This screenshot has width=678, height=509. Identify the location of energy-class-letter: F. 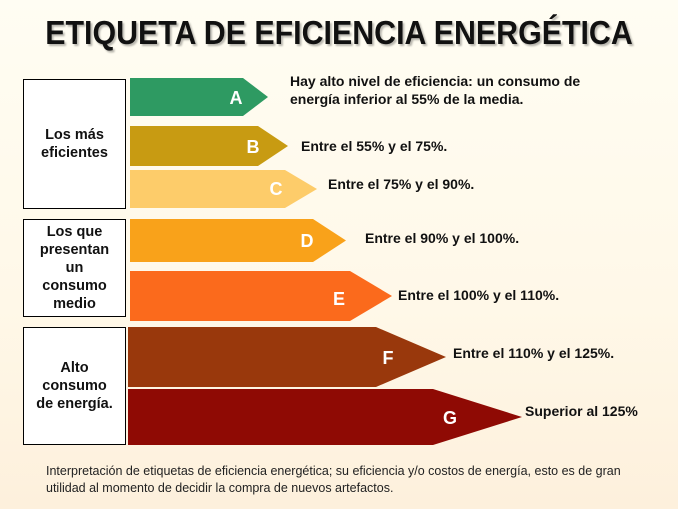
(388, 358).